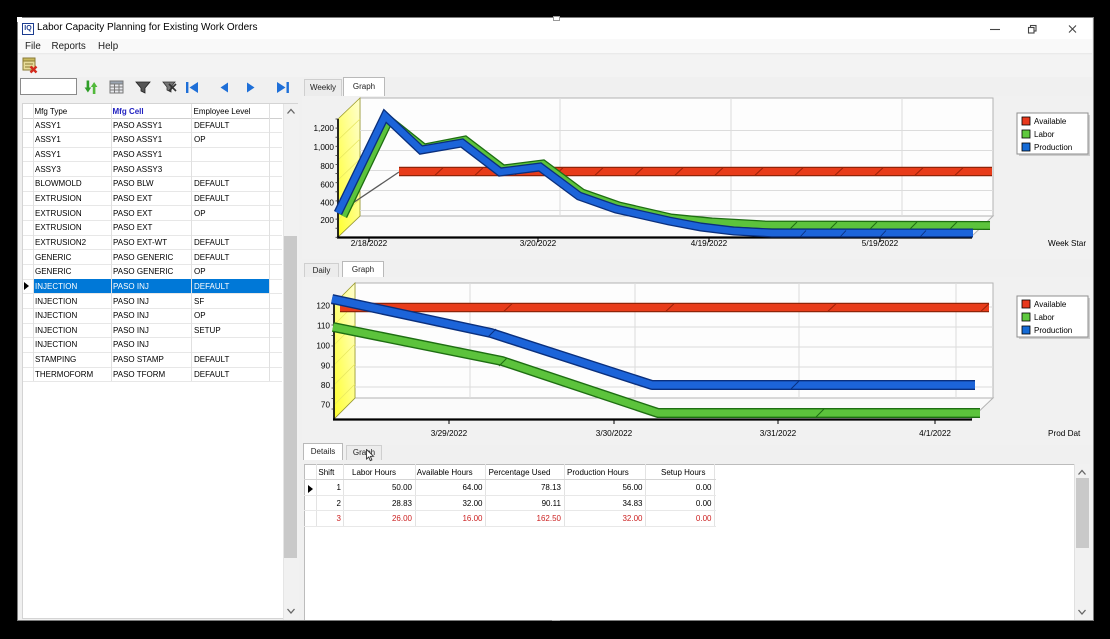 The width and height of the screenshot is (1110, 639). What do you see at coordinates (614, 433) in the screenshot?
I see `svg-text: 3/30/2022` at bounding box center [614, 433].